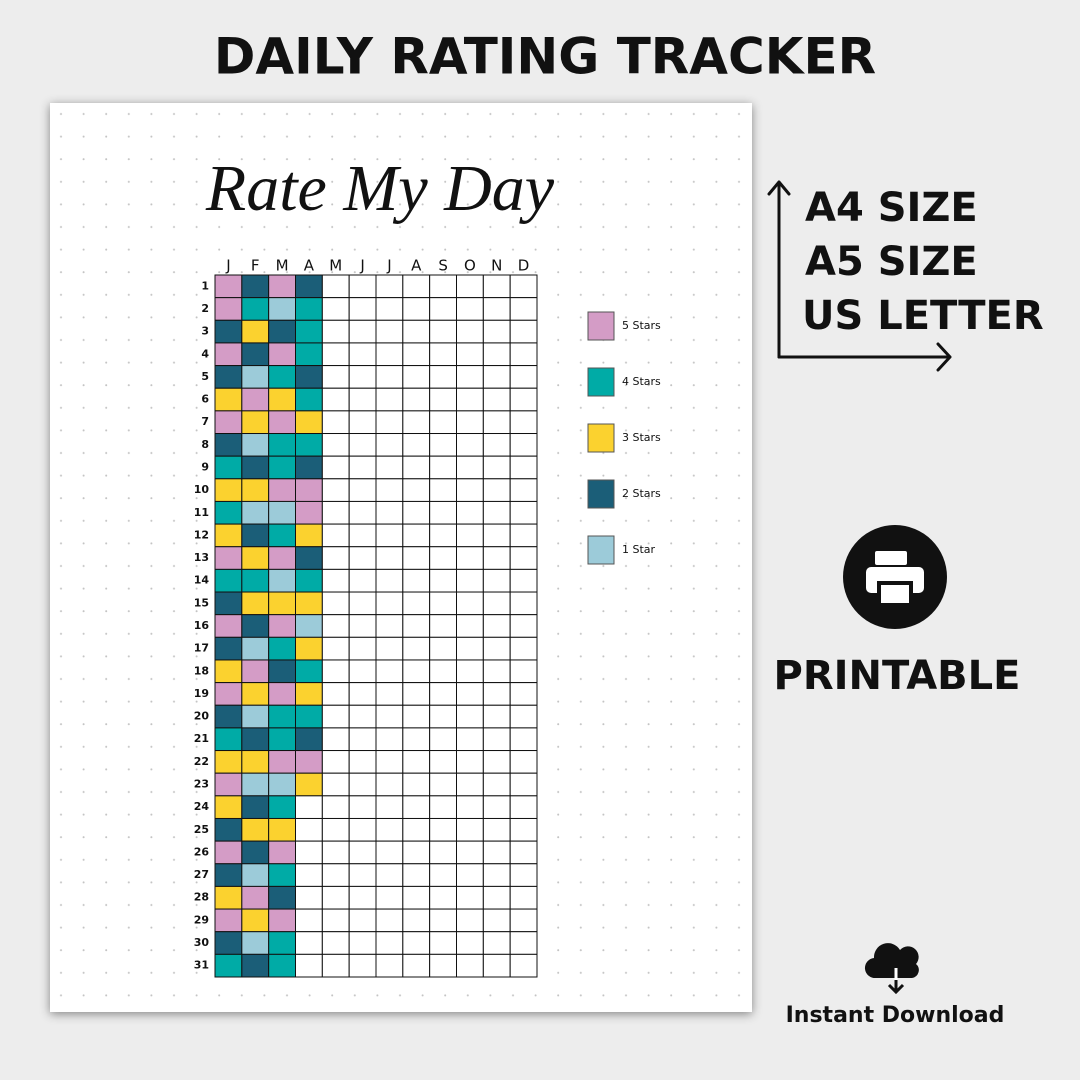  I want to click on main-title: DAILY RATING TRACKER, so click(545, 57).